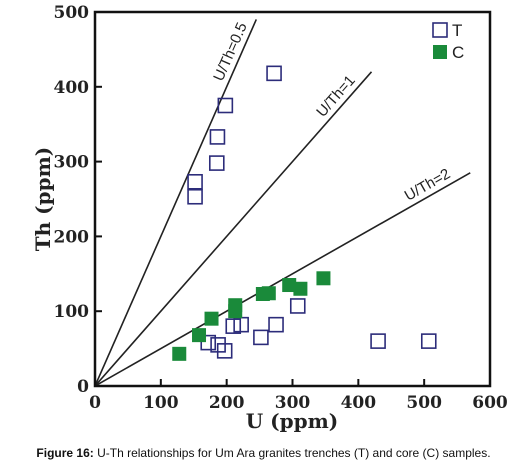 This screenshot has height=467, width=527. Describe the element at coordinates (428, 184) in the screenshot. I see `ratio-line-label: U/Th=2` at that location.